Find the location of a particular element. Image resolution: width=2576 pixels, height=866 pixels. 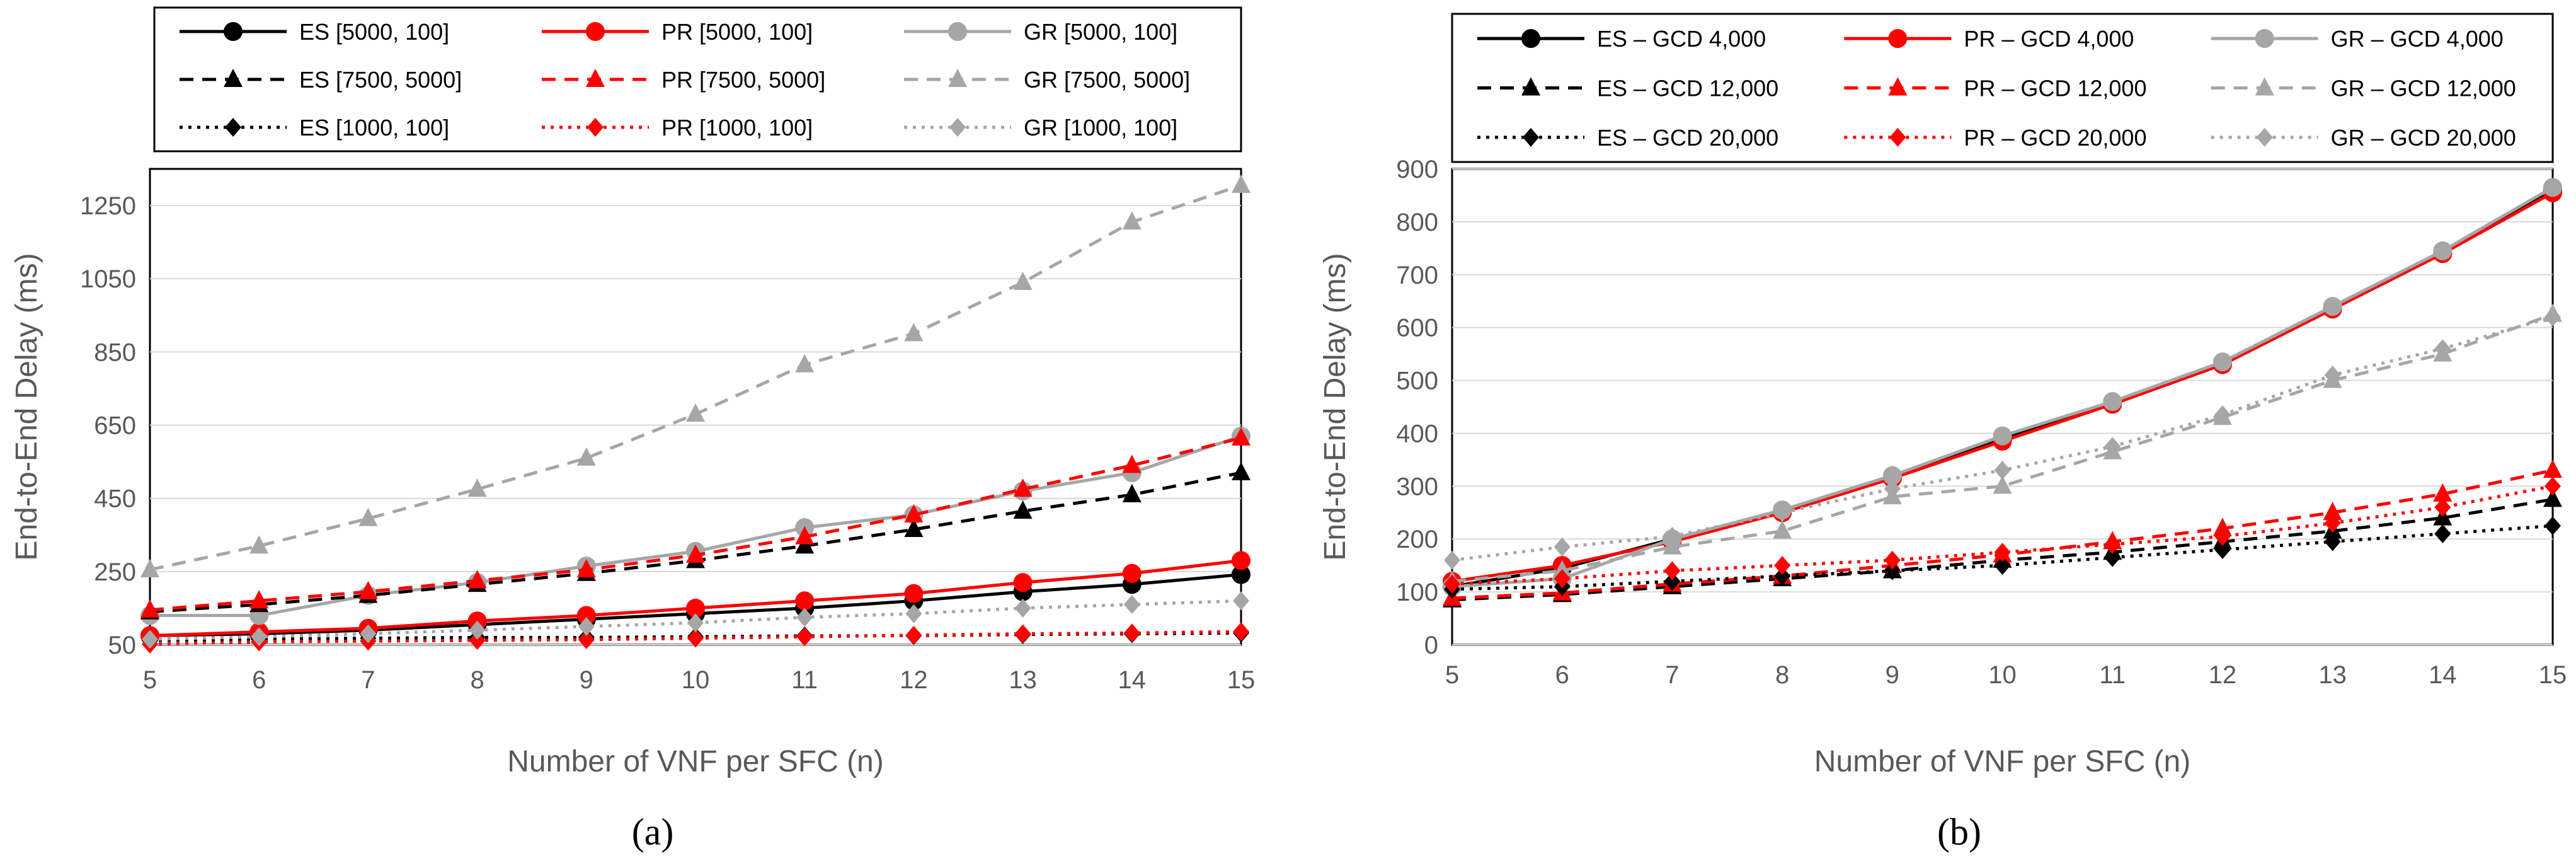

legend-item: PR [7500, 5000] is located at coordinates (684, 80).